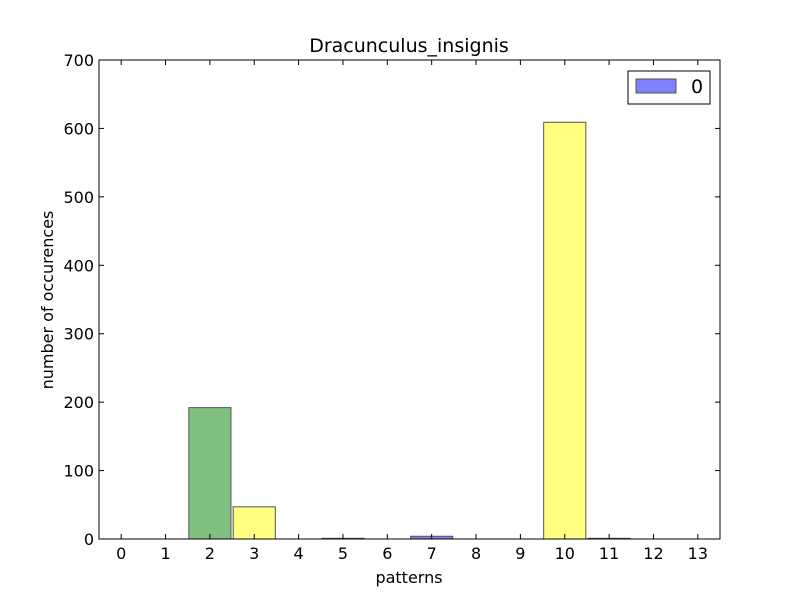 The width and height of the screenshot is (800, 600). I want to click on y-tick-label: 200, so click(78, 402).